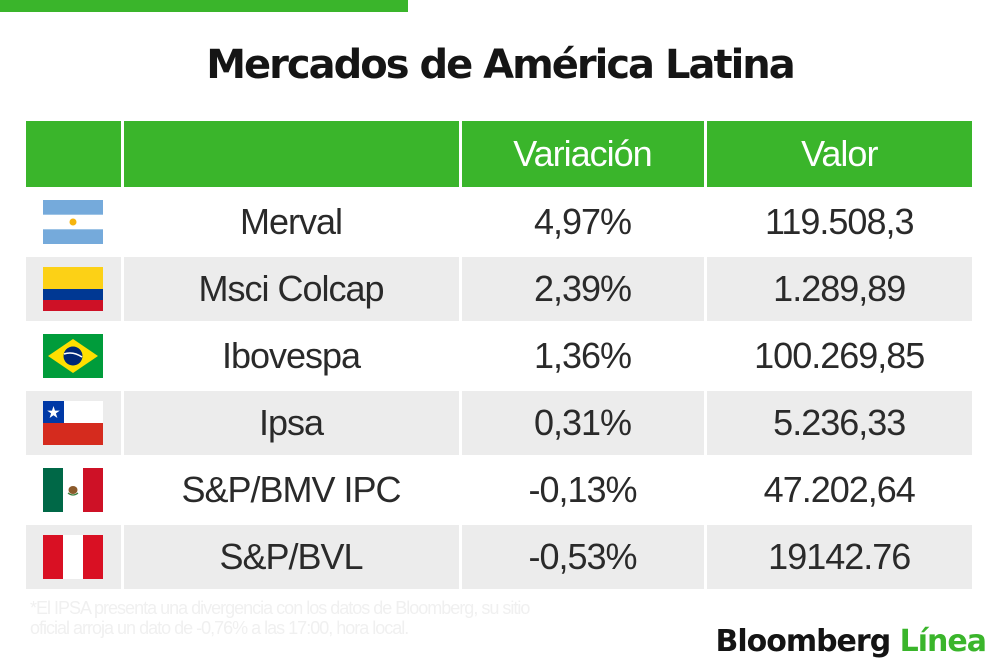 This screenshot has height=666, width=1000. I want to click on brazil-flag-icon, so click(73, 356).